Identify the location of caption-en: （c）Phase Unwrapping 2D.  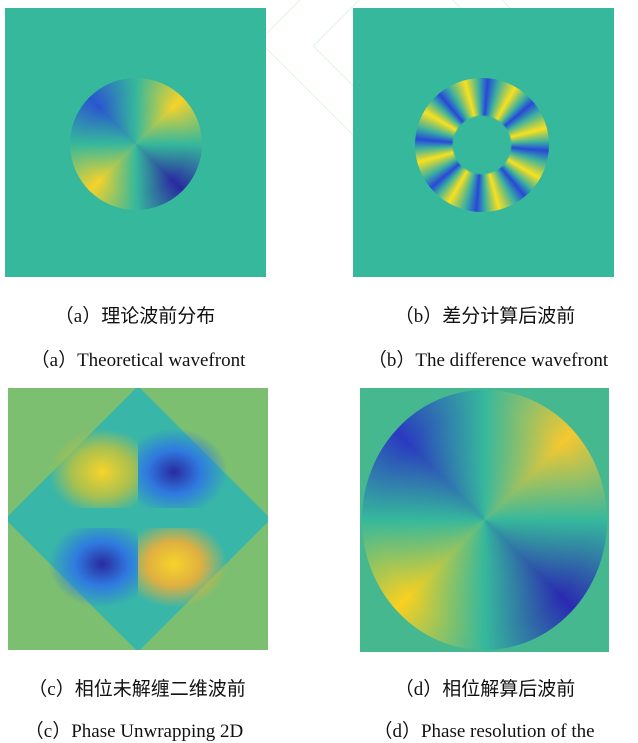
(134, 731).